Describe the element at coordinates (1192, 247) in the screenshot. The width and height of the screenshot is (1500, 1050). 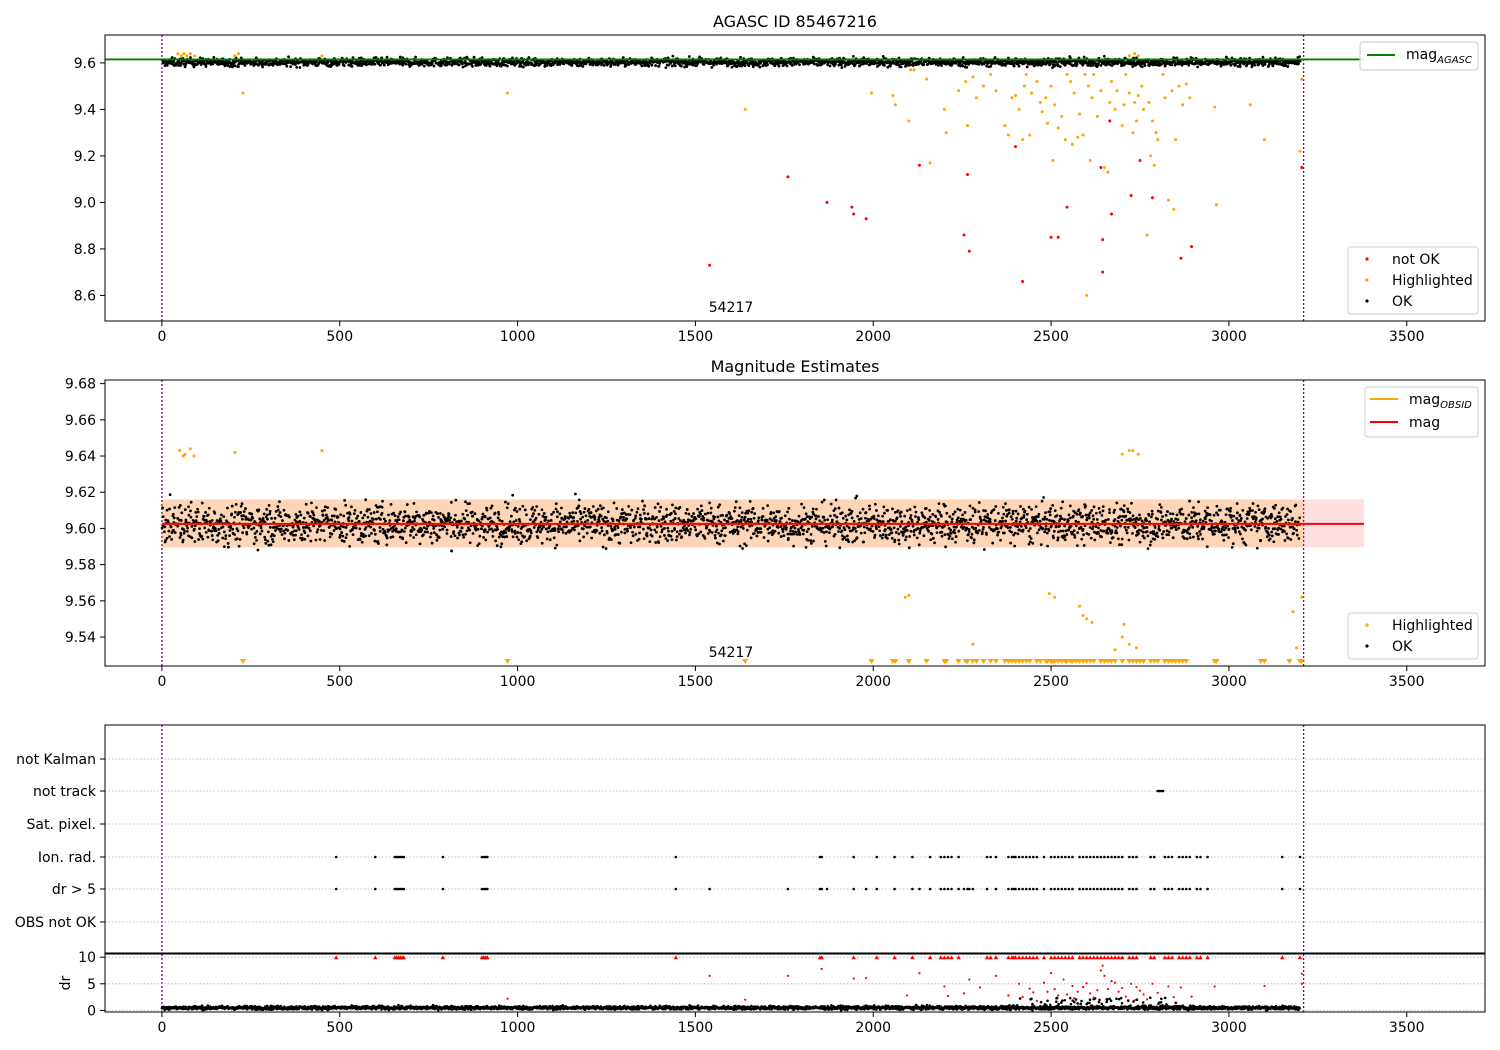
I see `not-ok-point` at that location.